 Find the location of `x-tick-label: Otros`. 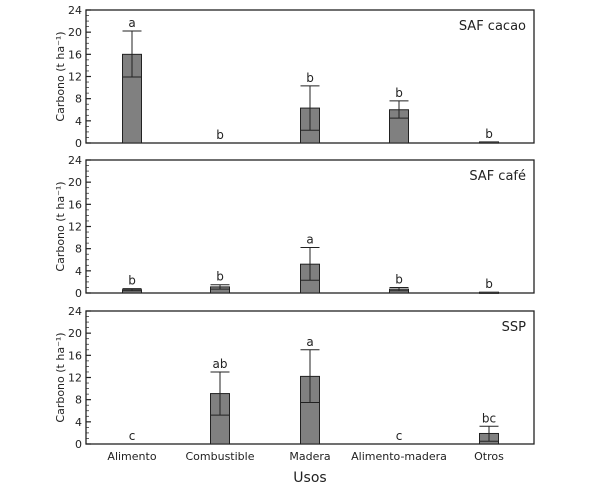

x-tick-label: Otros is located at coordinates (489, 456).